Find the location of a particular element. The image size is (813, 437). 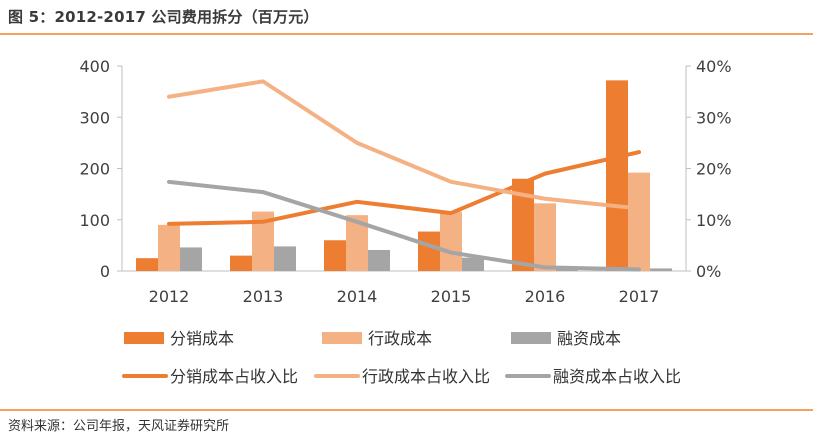

right-axis-tick-label: 30% is located at coordinates (714, 117).